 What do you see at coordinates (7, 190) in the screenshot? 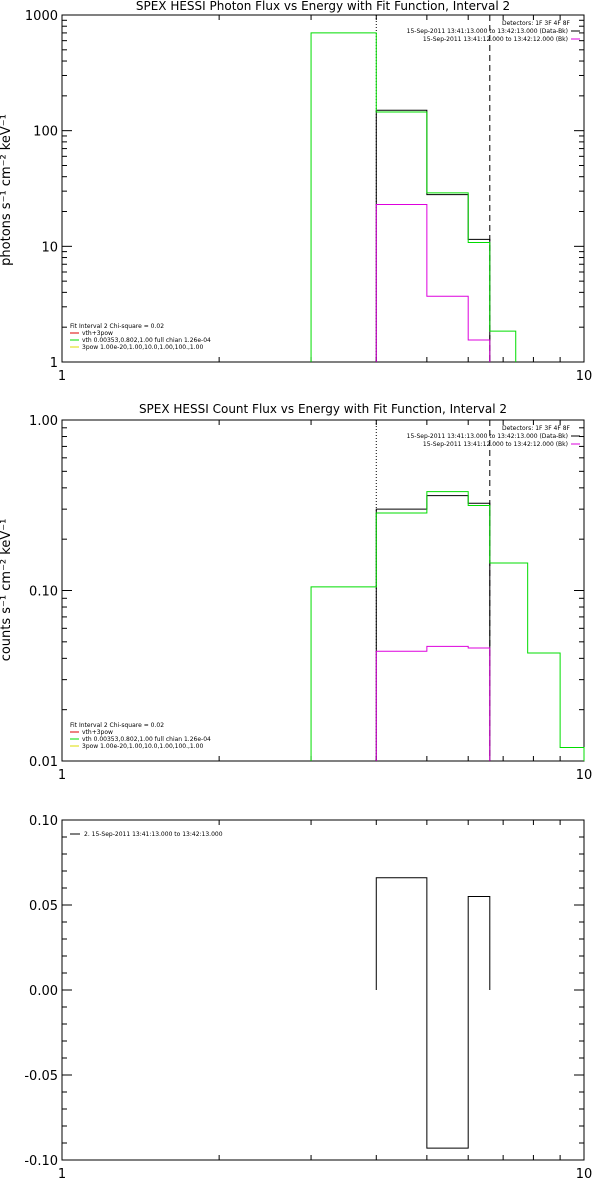
I see `y-axis-label: photons s⁻¹ cm⁻² keV⁻¹` at bounding box center [7, 190].